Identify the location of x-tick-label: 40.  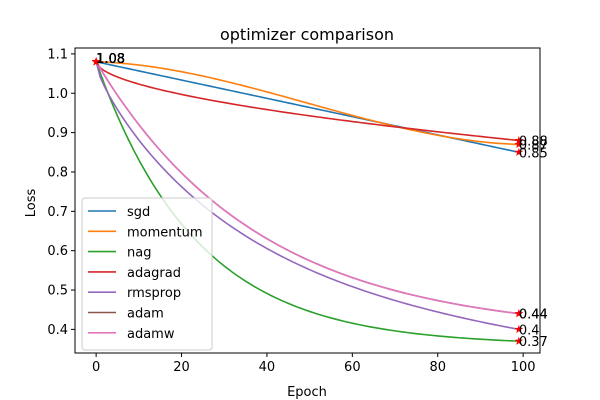
(267, 367).